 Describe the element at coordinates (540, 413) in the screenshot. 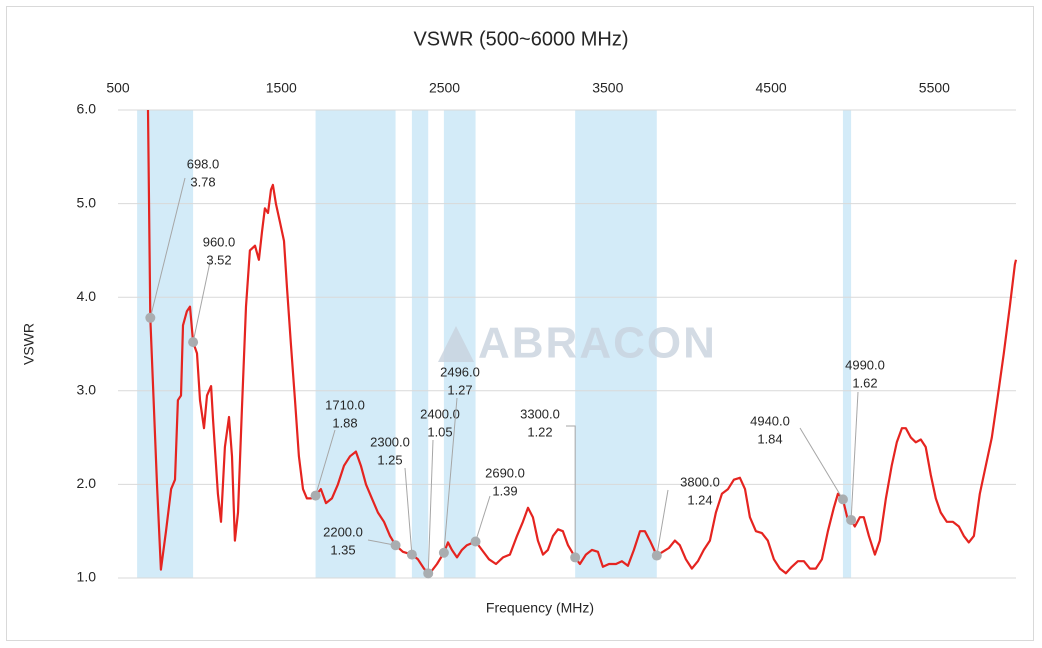

I see `marker-frequency-label: 3300.0` at that location.